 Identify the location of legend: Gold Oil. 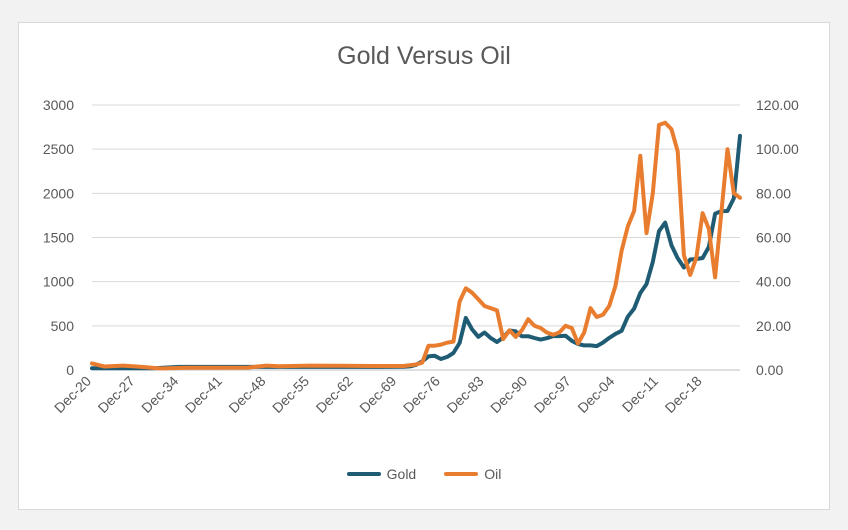
(424, 474).